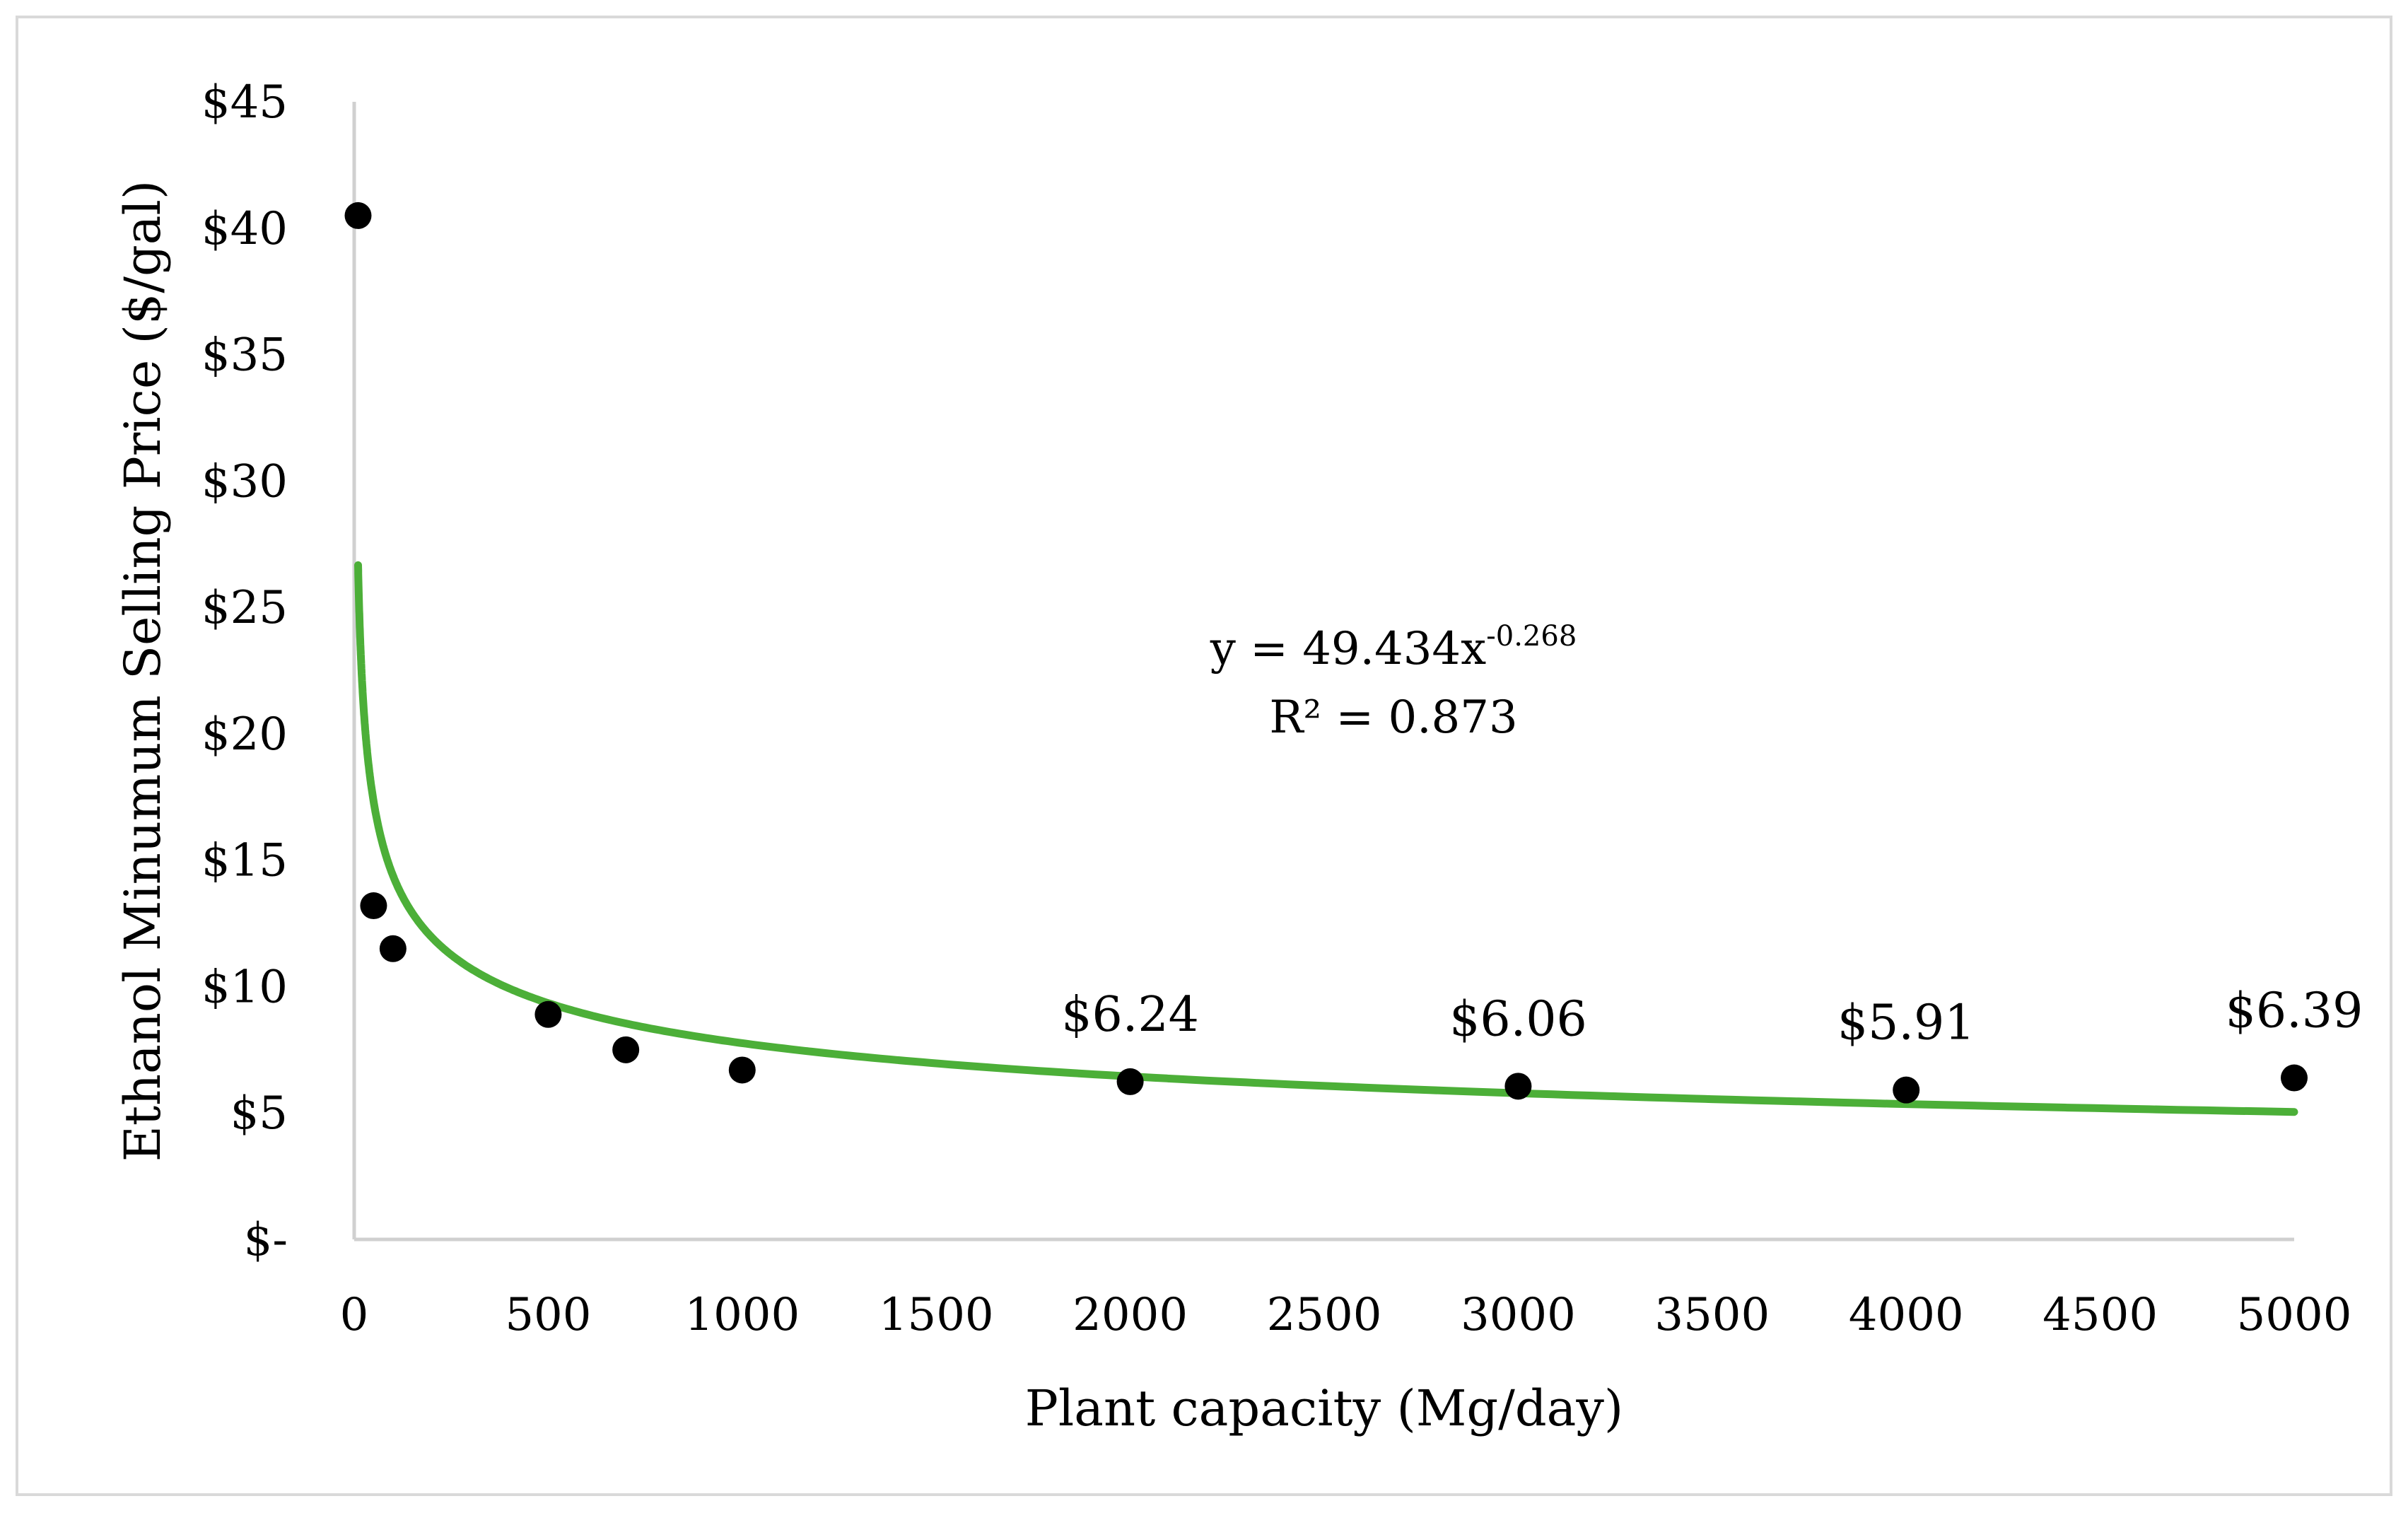 The height and width of the screenshot is (1530, 2408). I want to click on y-tick-label: $10, so click(244, 987).